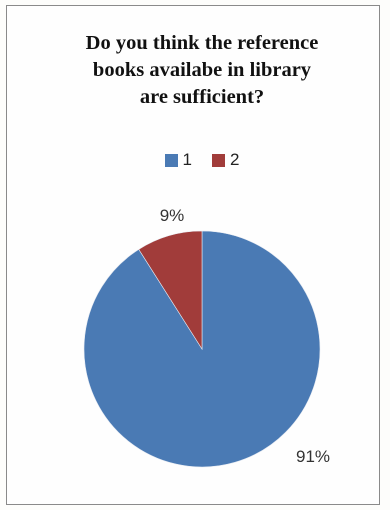  What do you see at coordinates (202, 70) in the screenshot?
I see `chart-title-line-2: books availabe in library` at bounding box center [202, 70].